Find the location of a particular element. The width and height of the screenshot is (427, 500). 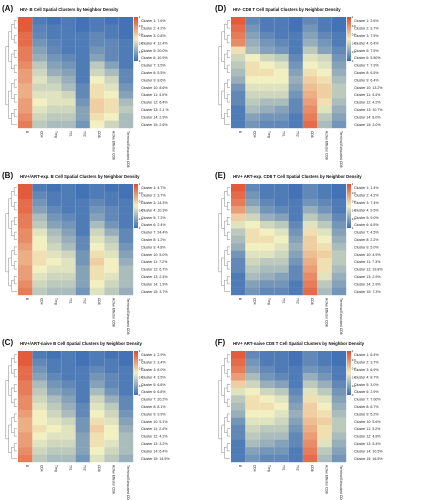

row-label: Cluster 6: 10.9% is located at coordinates (154, 58).